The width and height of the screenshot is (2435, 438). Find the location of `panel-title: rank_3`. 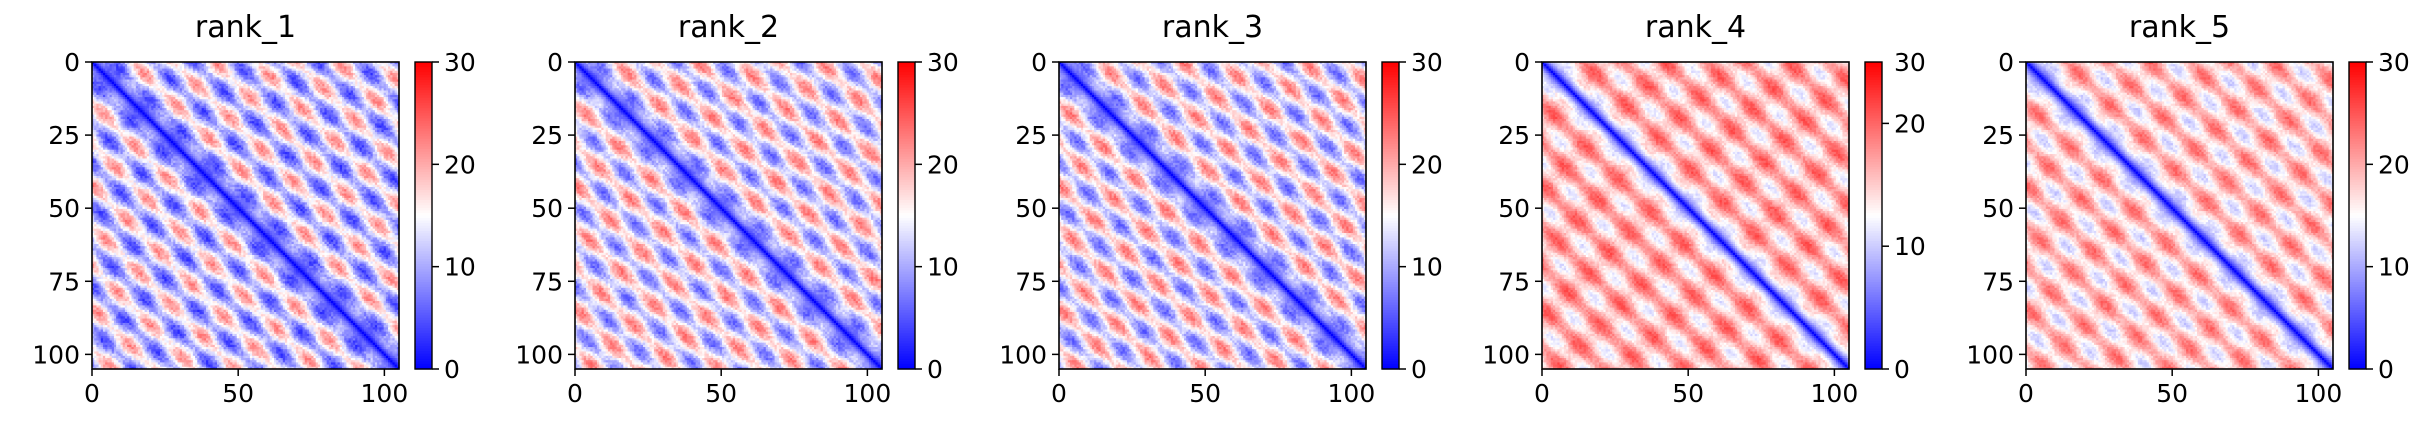

panel-title: rank_3 is located at coordinates (1212, 27).